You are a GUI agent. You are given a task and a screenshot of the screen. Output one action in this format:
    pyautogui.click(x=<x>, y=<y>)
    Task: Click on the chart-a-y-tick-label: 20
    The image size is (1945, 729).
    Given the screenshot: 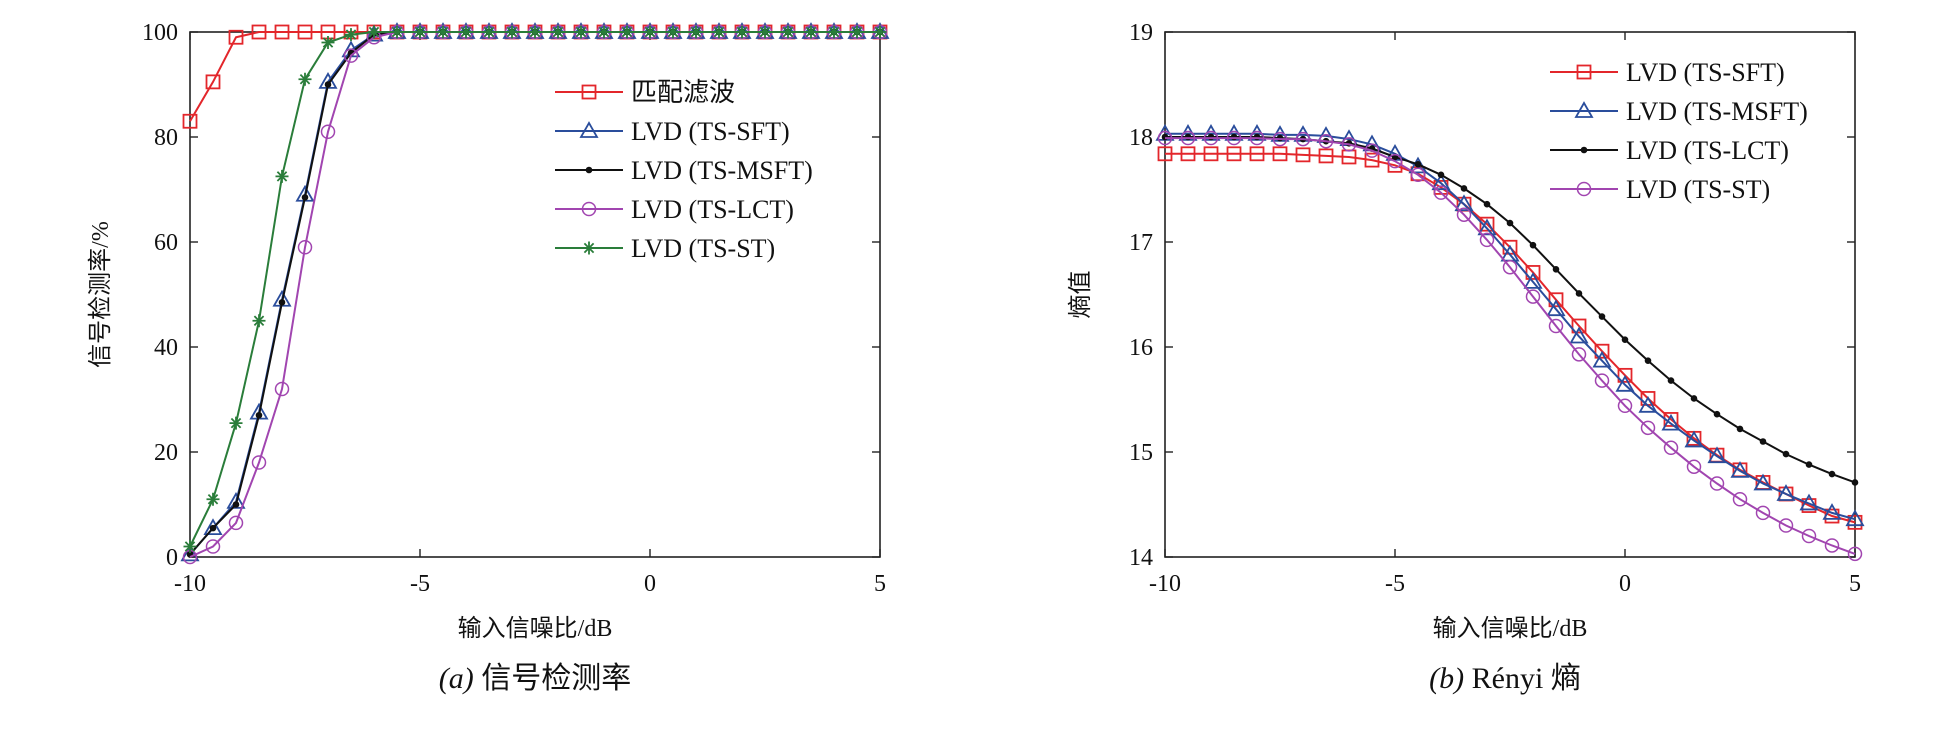 What is the action you would take?
    pyautogui.click(x=166, y=453)
    